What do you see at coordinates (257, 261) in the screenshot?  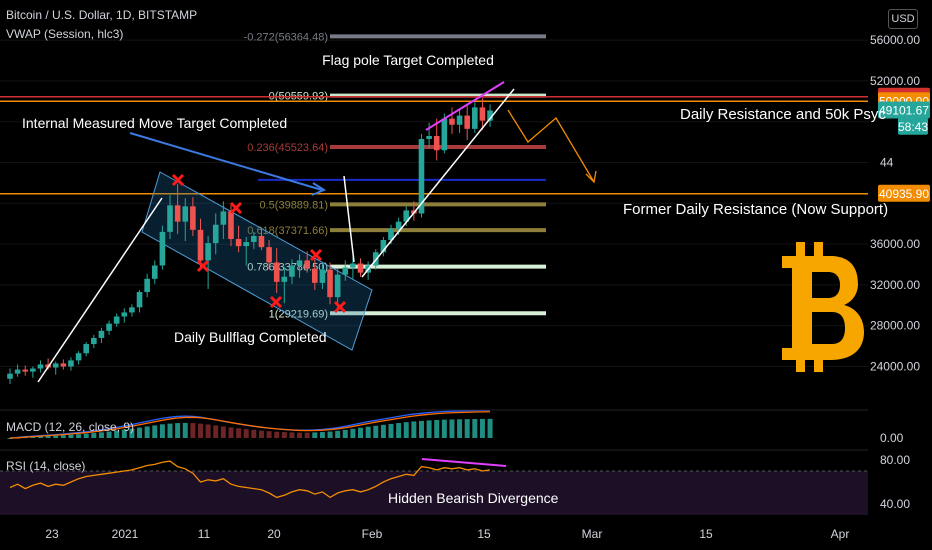 I see `bullflag-channel` at bounding box center [257, 261].